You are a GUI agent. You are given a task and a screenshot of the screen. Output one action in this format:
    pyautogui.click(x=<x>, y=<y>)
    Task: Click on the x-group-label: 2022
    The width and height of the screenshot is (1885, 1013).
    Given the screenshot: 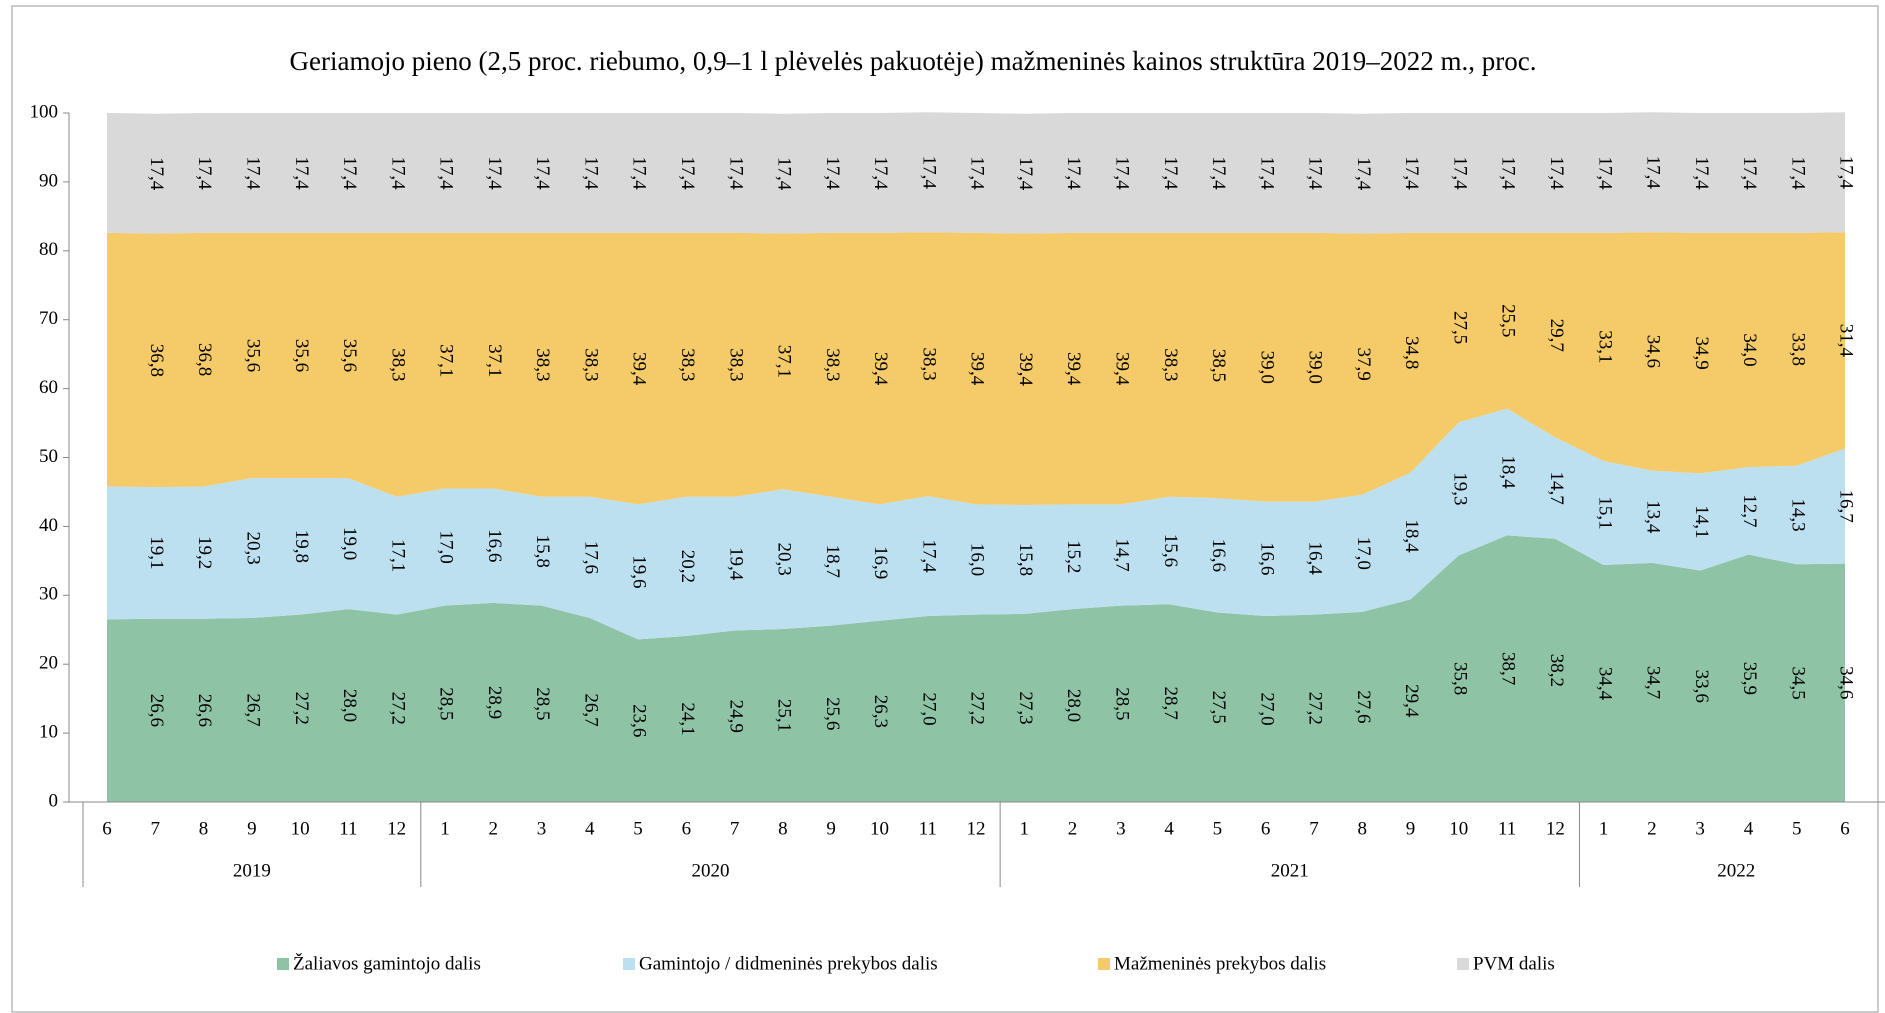 What is the action you would take?
    pyautogui.click(x=1736, y=870)
    